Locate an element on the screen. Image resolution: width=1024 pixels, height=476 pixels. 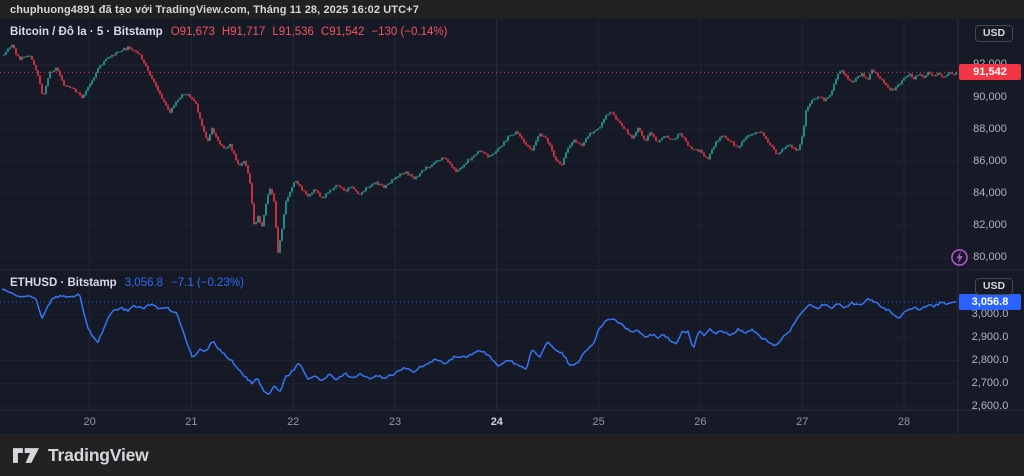
eth-legend: ETHUSD · Bitstamp 3,056.8 −7.1 (−0.23%) is located at coordinates (127, 283).